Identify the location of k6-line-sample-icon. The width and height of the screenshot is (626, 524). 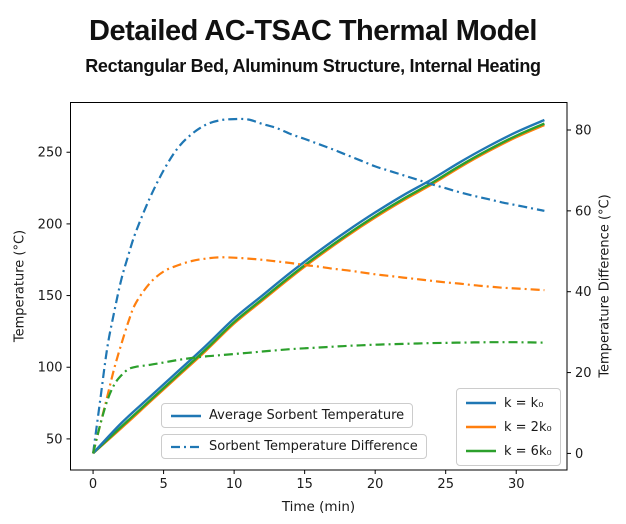
(481, 451).